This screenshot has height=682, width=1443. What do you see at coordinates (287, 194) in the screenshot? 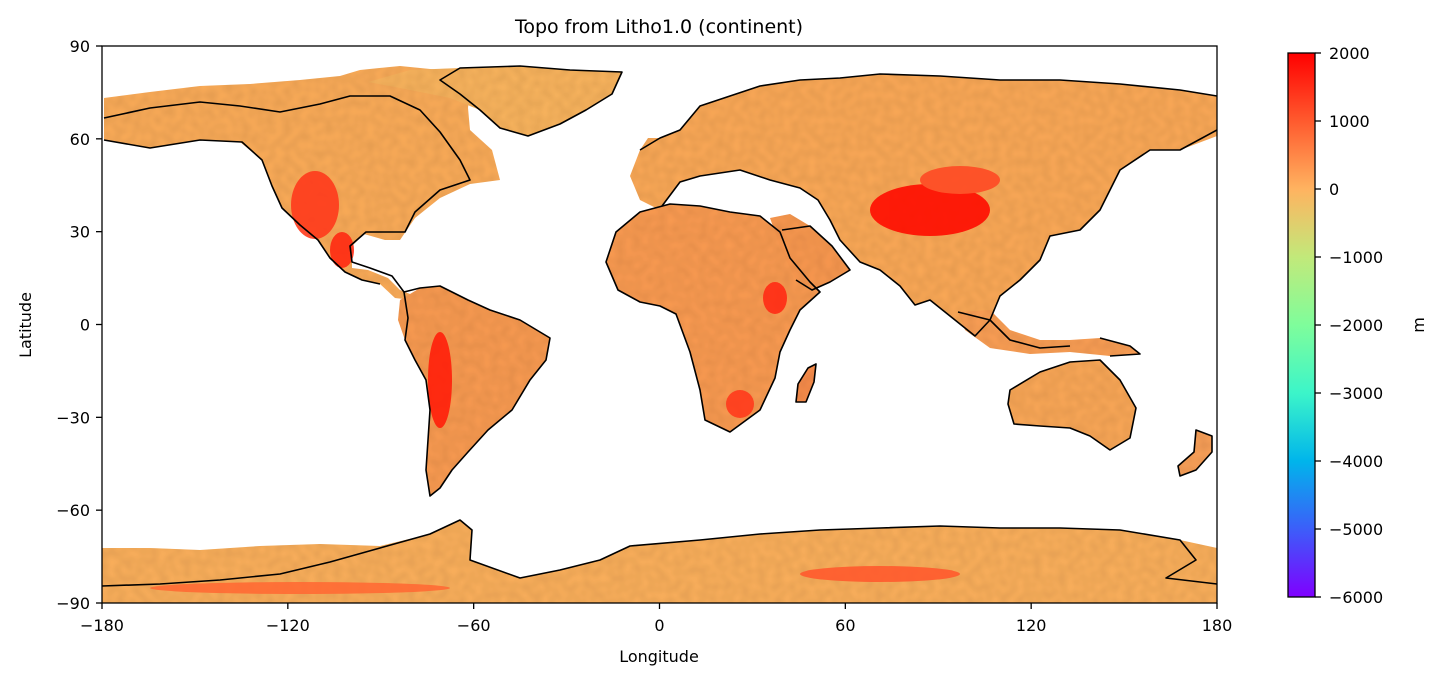
I see `coast-north-america` at bounding box center [287, 194].